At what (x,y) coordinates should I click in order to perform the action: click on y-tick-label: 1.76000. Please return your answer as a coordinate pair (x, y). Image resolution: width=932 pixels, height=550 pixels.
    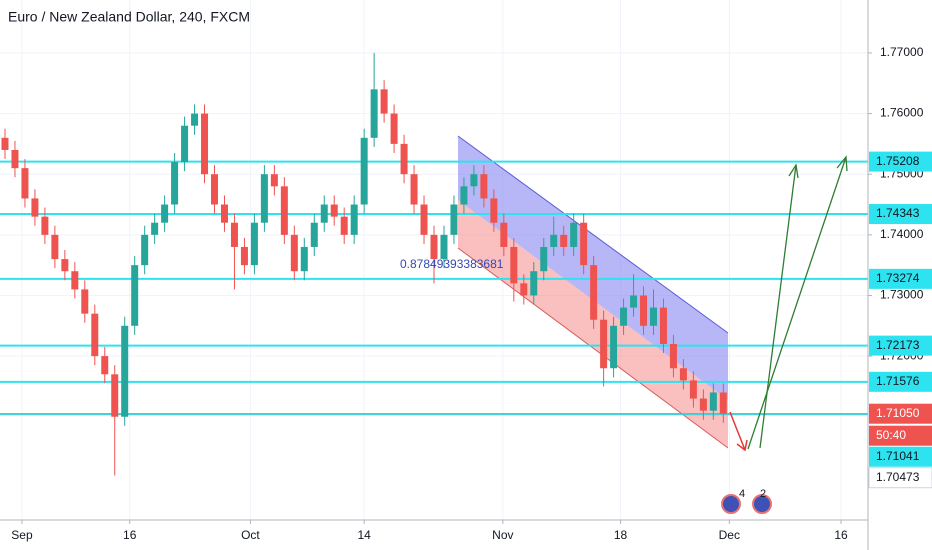
    Looking at the image, I should click on (902, 113).